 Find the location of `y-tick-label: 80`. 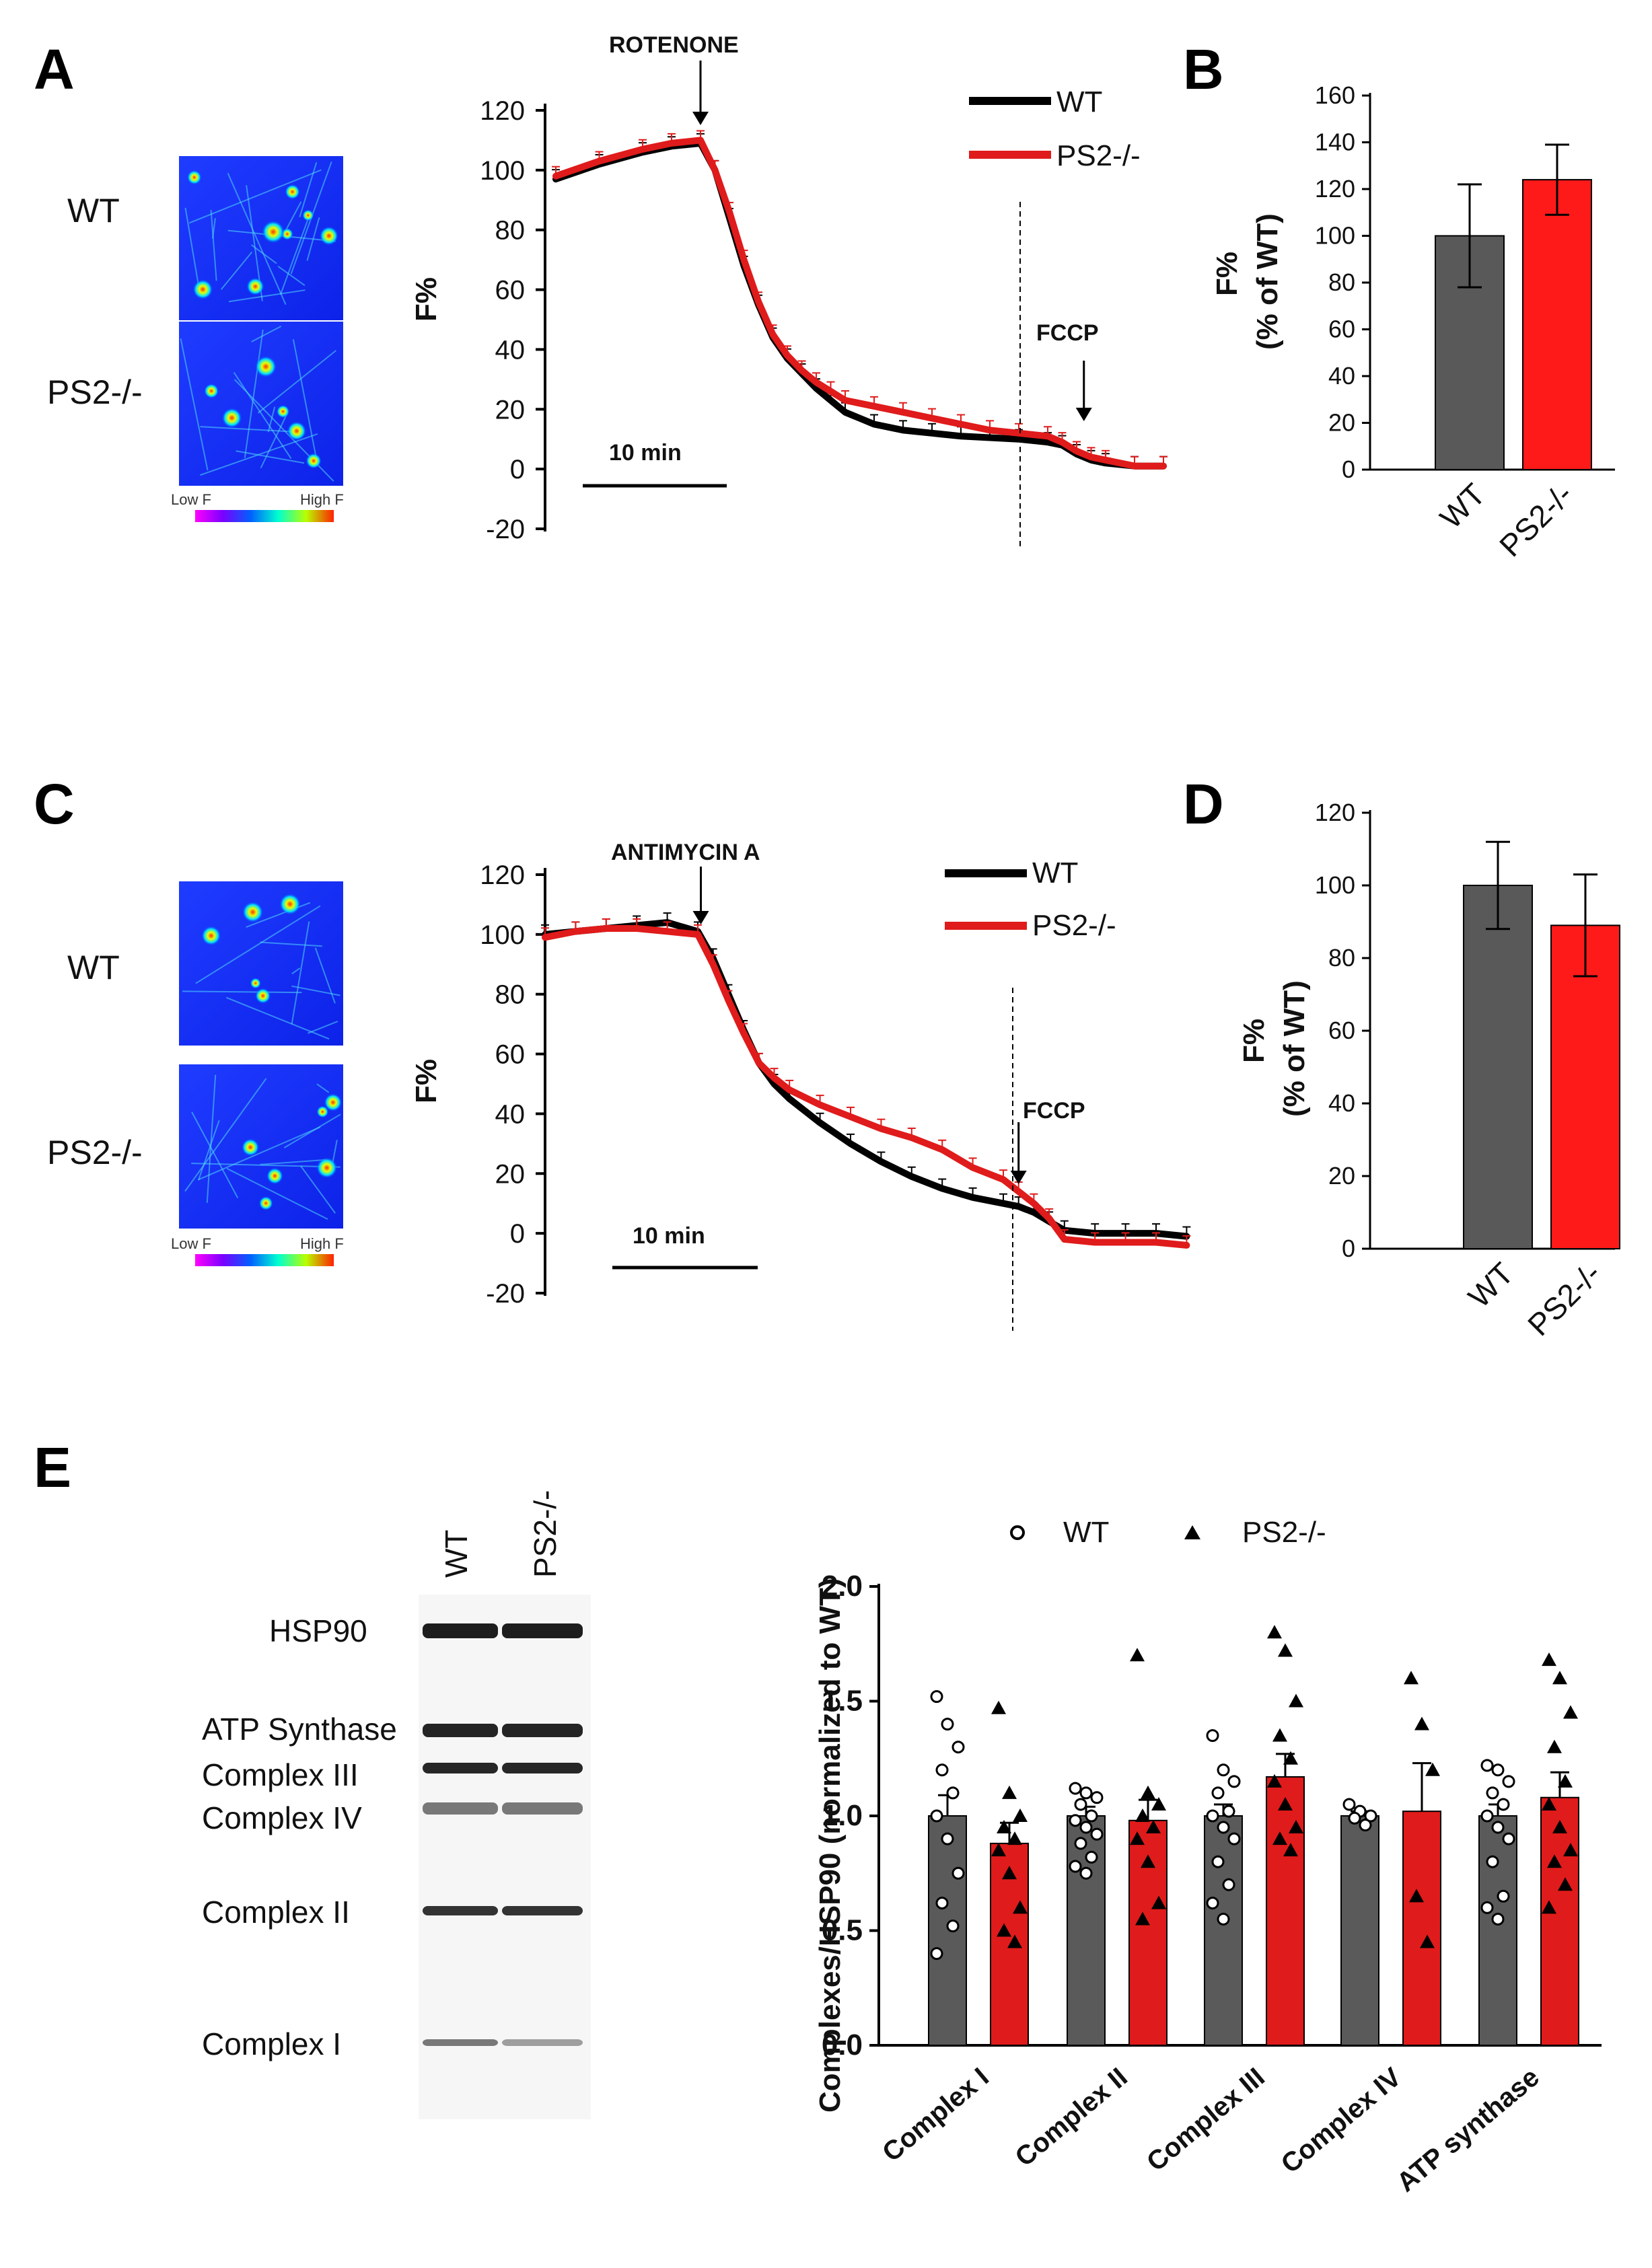

y-tick-label: 80 is located at coordinates (510, 995).